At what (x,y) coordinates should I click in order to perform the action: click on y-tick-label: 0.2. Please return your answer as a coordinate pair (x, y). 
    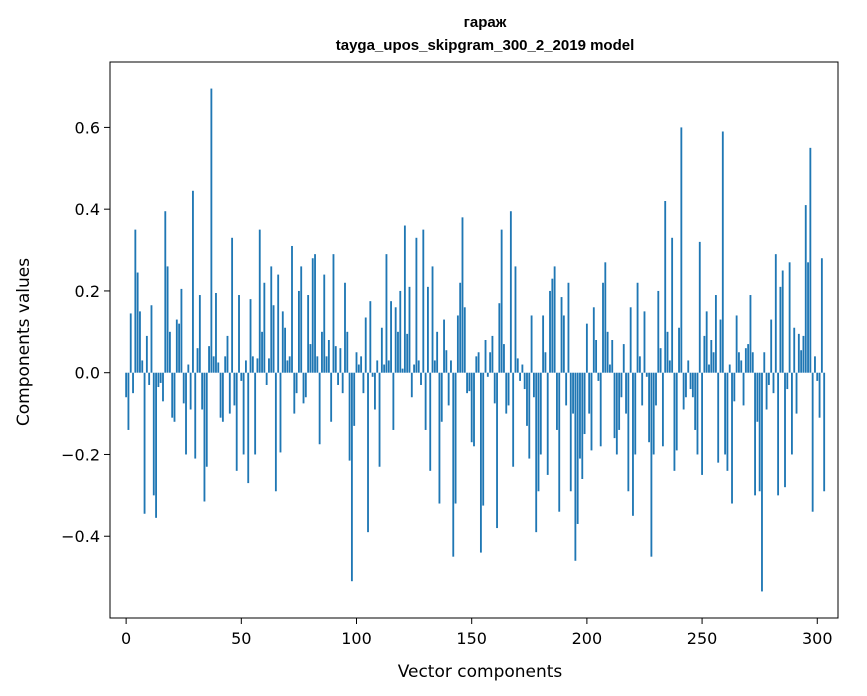
    Looking at the image, I should click on (87, 291).